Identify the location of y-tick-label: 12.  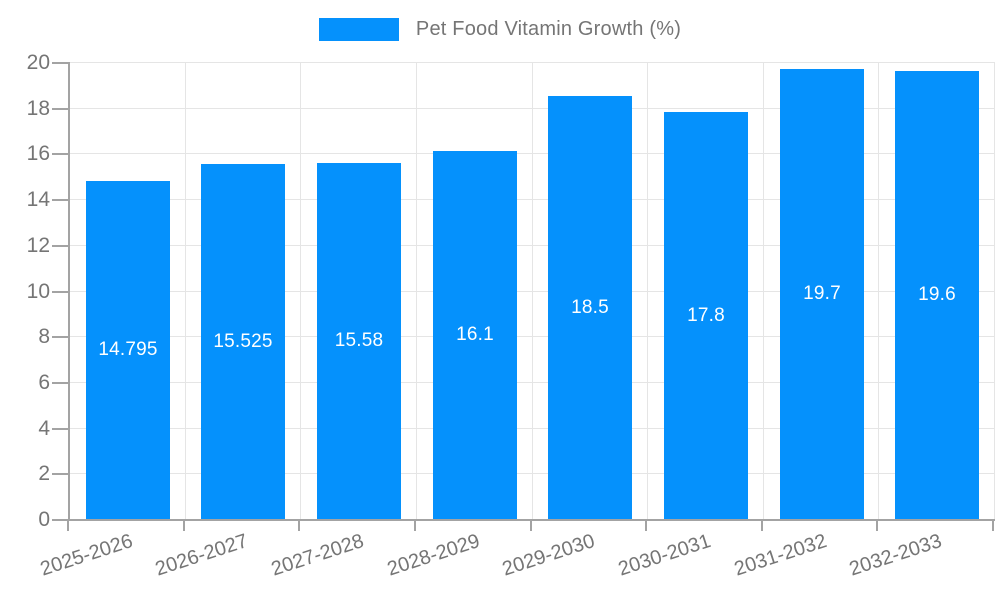
(38, 245).